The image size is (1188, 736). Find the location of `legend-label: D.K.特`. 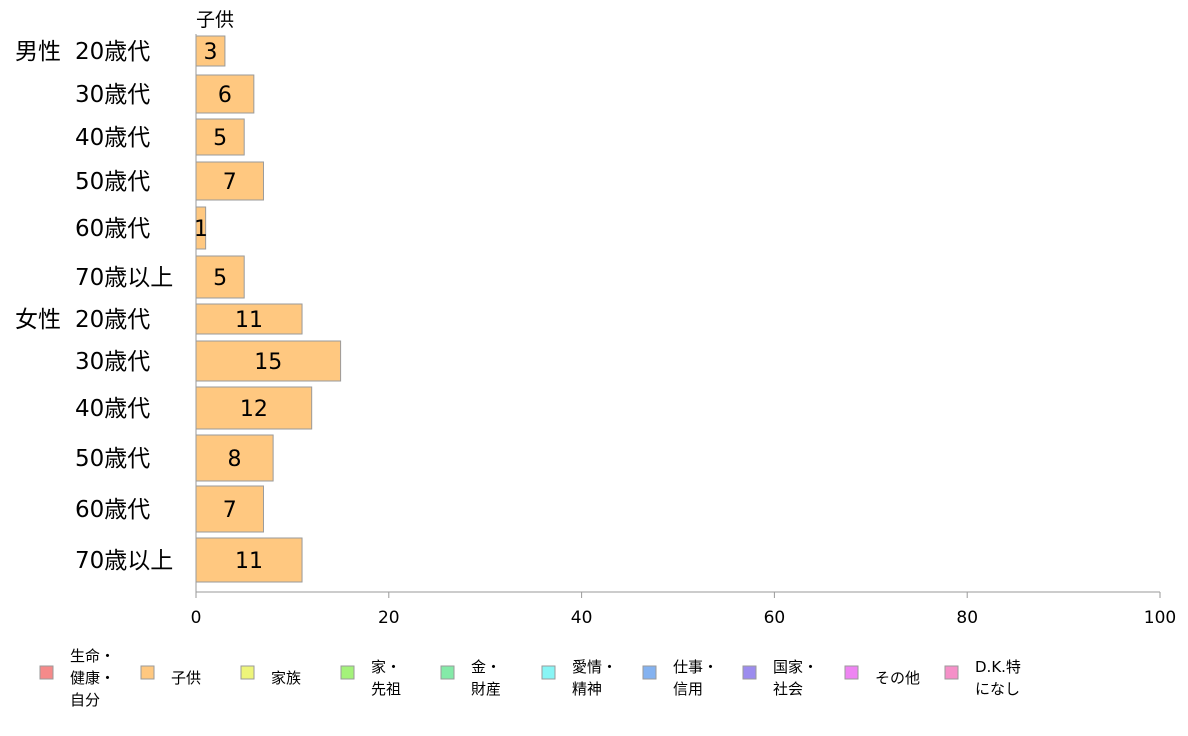

legend-label: D.K.特 is located at coordinates (998, 667).